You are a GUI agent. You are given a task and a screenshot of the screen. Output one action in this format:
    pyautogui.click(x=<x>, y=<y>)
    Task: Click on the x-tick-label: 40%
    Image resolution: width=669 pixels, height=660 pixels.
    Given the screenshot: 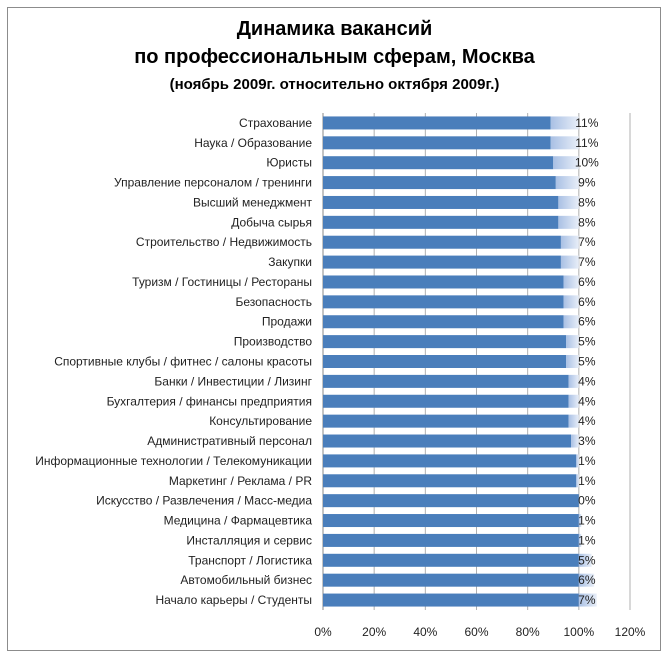 What is the action you would take?
    pyautogui.click(x=425, y=632)
    